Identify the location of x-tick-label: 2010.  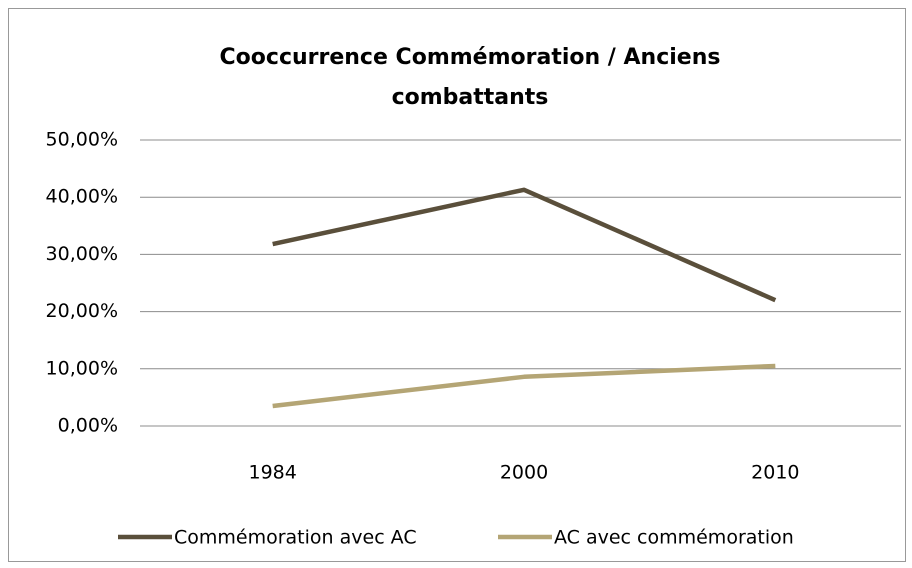
(775, 473).